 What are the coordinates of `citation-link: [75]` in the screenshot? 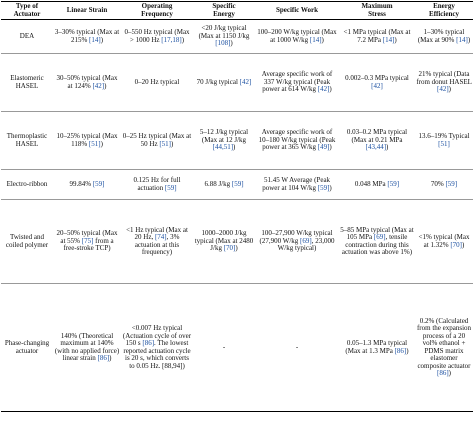 It's located at (87, 240).